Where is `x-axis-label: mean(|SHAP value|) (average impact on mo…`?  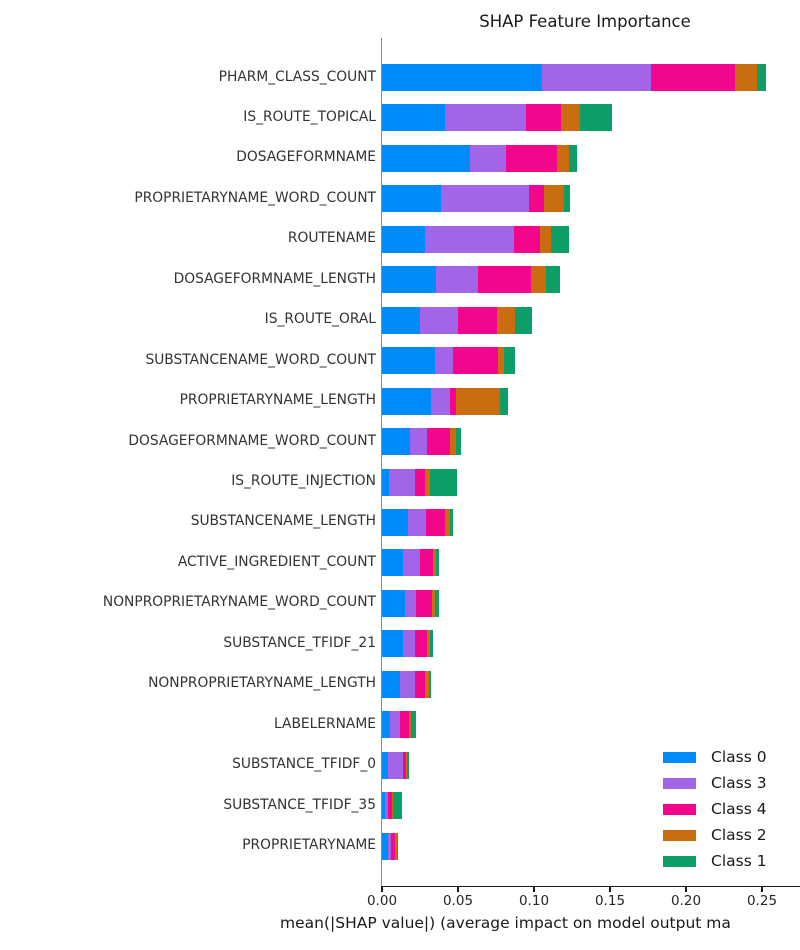
x-axis-label: mean(|SHAP value|) (average impact on mo… is located at coordinates (505, 923).